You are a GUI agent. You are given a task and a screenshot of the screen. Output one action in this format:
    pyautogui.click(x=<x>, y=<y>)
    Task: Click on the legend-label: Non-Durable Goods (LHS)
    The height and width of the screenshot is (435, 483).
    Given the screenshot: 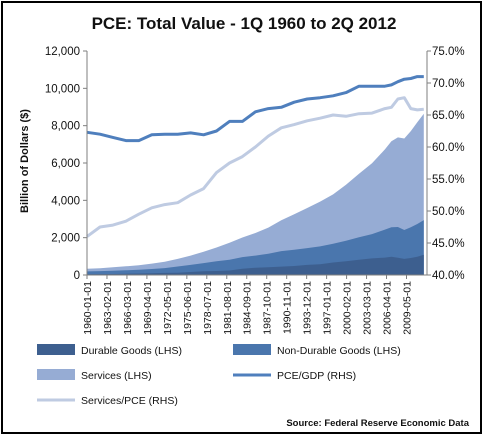 What is the action you would take?
    pyautogui.click(x=339, y=351)
    